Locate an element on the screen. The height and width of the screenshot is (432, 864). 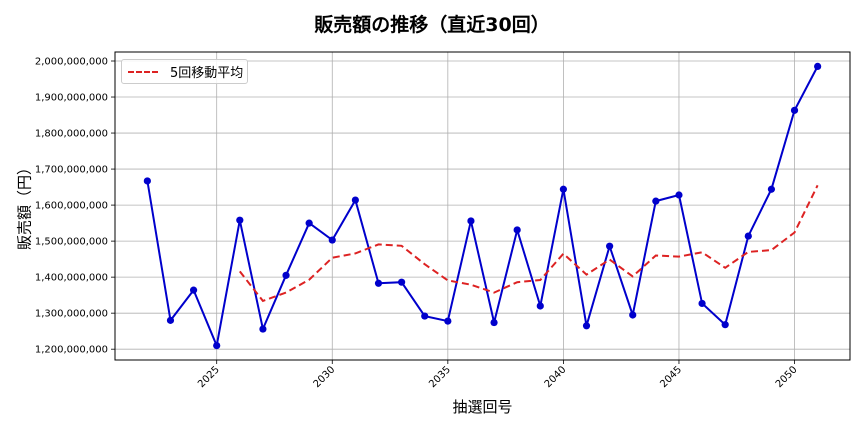
y-tick-label: 1,800,000,000 is located at coordinates (71, 134).